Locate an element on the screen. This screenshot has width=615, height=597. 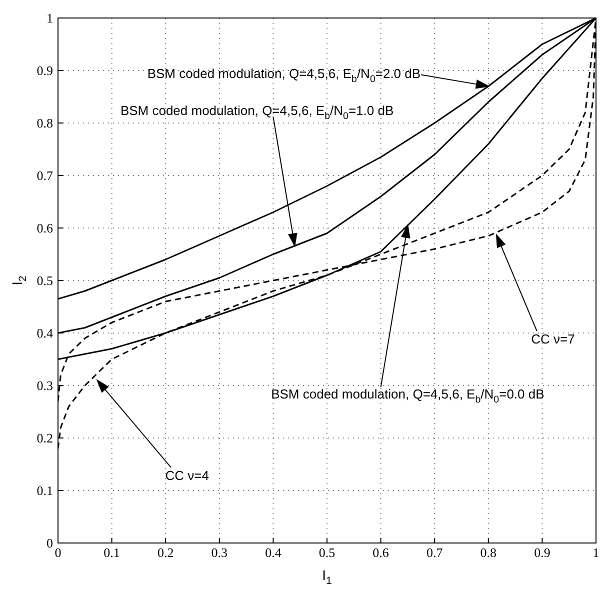
x-tick-label: 0.6 is located at coordinates (381, 552).